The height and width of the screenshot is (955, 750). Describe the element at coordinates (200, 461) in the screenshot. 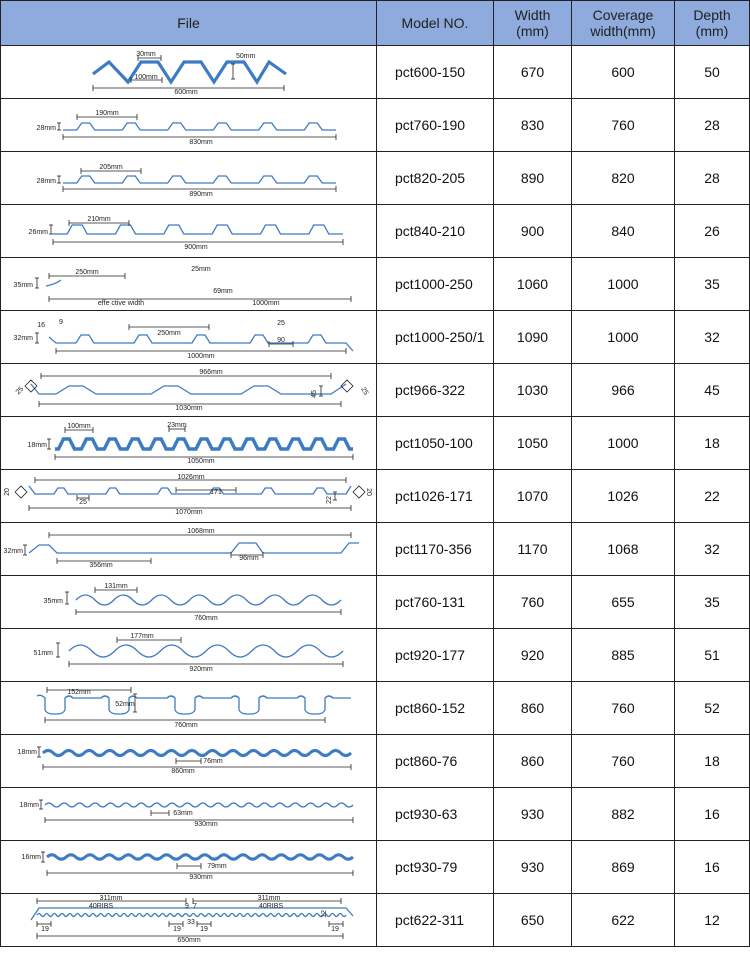

I see `dimension-label: 1050mm` at that location.